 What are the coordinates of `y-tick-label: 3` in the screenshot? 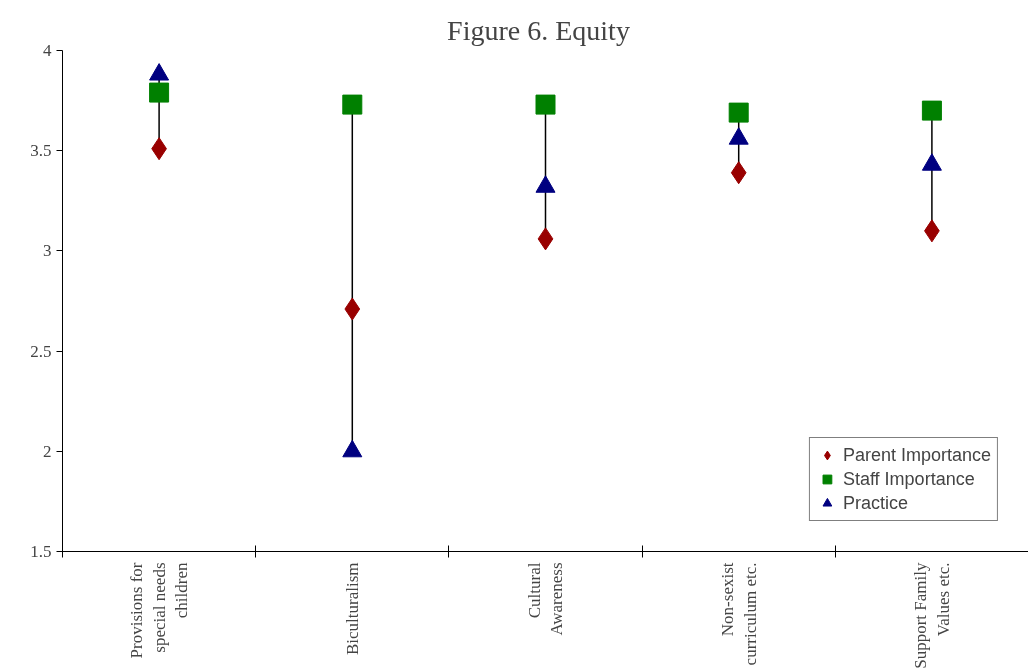 It's located at (47, 251).